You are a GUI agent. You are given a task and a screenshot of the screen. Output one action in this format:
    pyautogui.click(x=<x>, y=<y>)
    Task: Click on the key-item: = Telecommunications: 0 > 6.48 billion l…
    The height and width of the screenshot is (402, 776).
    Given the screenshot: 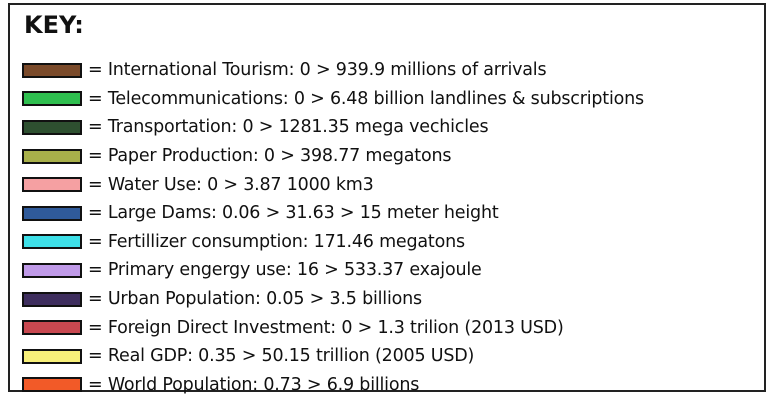 What is the action you would take?
    pyautogui.click(x=333, y=99)
    